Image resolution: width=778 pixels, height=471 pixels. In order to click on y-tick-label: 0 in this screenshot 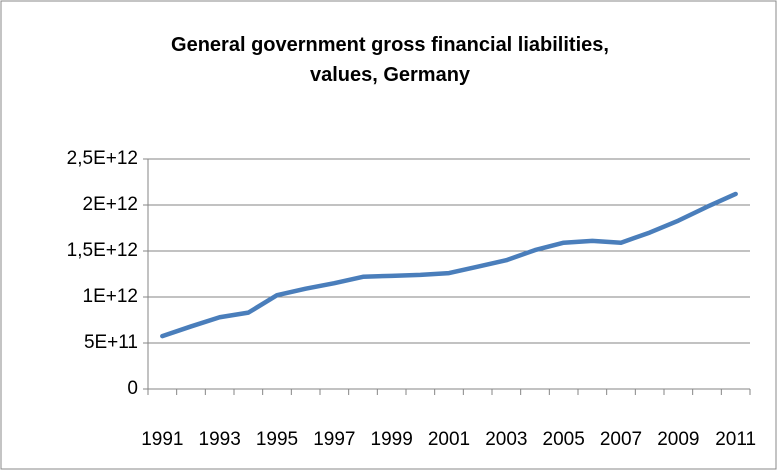, I will do `click(132, 388)`.